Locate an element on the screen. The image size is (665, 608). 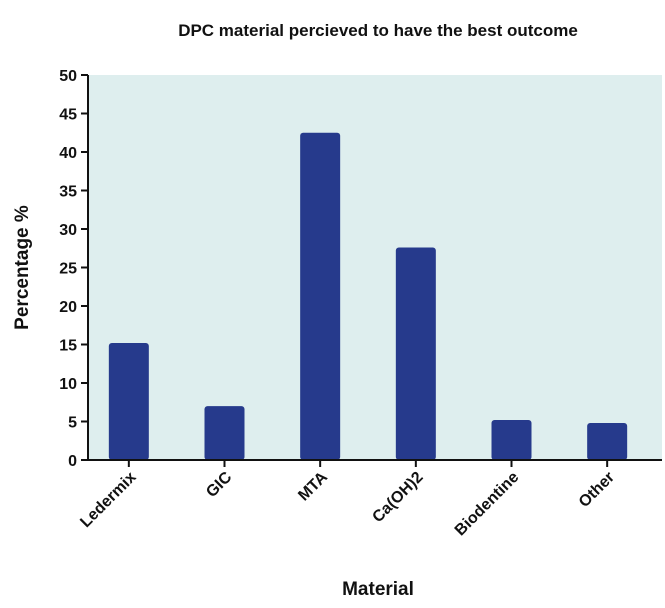
bar-mta is located at coordinates (320, 296).